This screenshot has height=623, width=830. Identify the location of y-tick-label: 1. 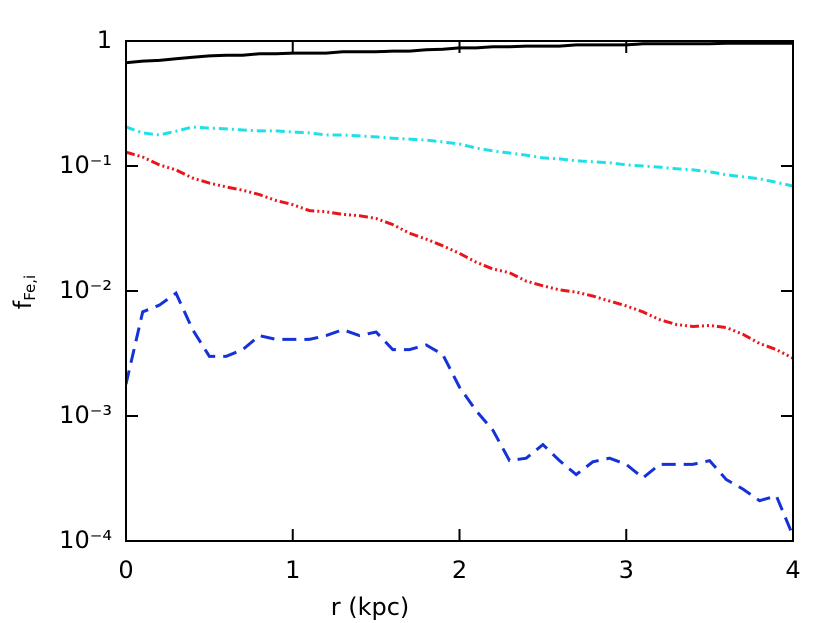
(104, 40).